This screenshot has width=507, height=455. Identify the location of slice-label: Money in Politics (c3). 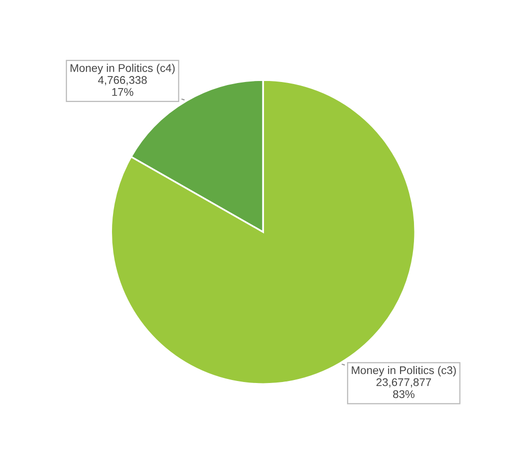
(404, 371).